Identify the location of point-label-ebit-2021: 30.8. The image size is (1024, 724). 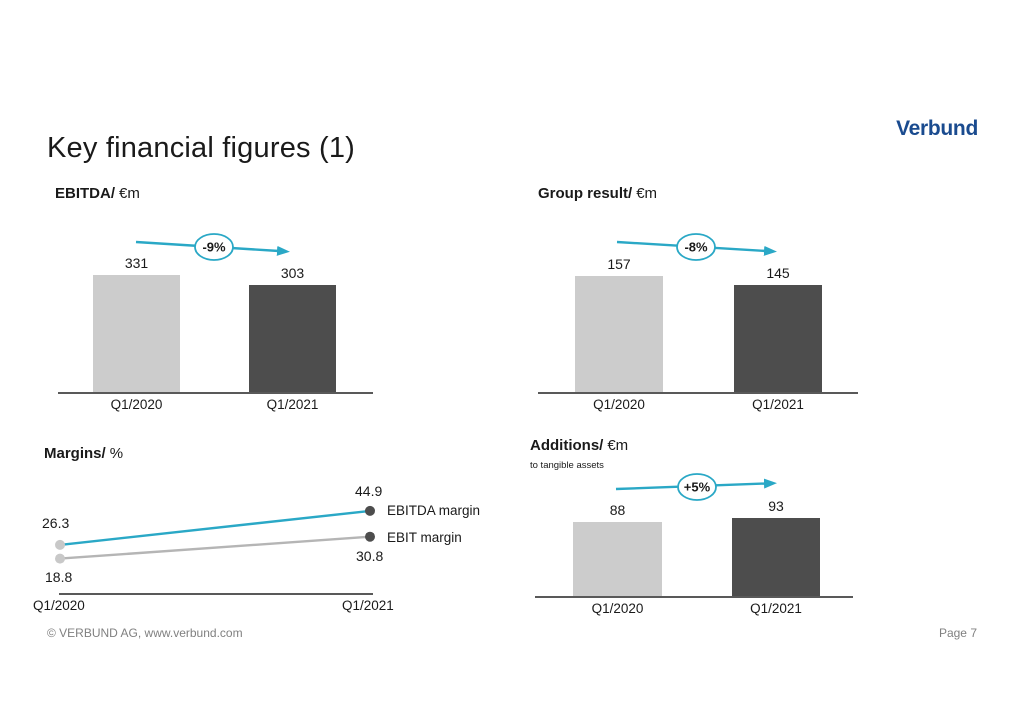
(370, 556).